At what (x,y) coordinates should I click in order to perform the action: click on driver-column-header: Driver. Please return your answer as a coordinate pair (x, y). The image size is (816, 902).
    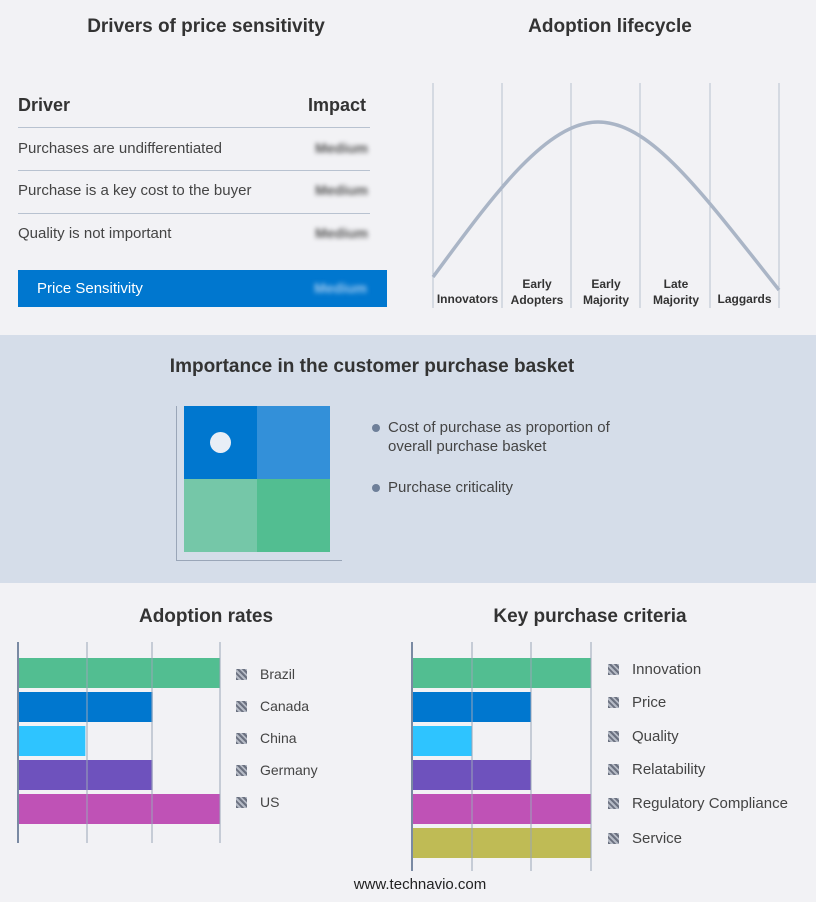
    Looking at the image, I should click on (44, 105).